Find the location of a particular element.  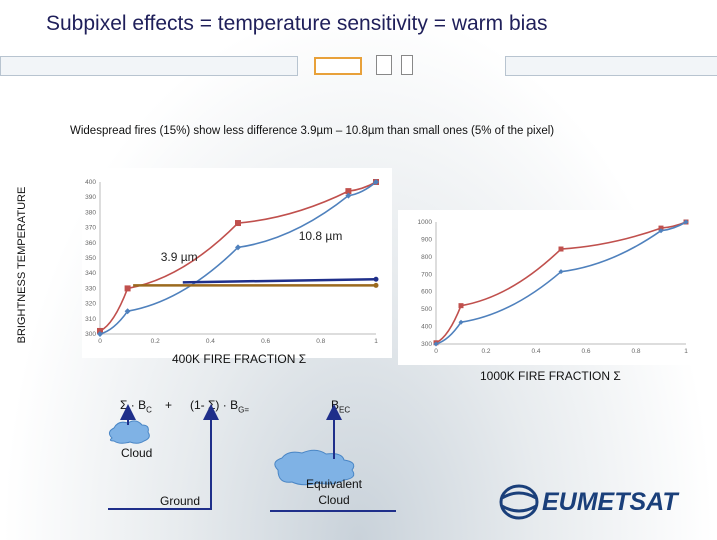

y-tick-label: 800 is located at coordinates (426, 257).